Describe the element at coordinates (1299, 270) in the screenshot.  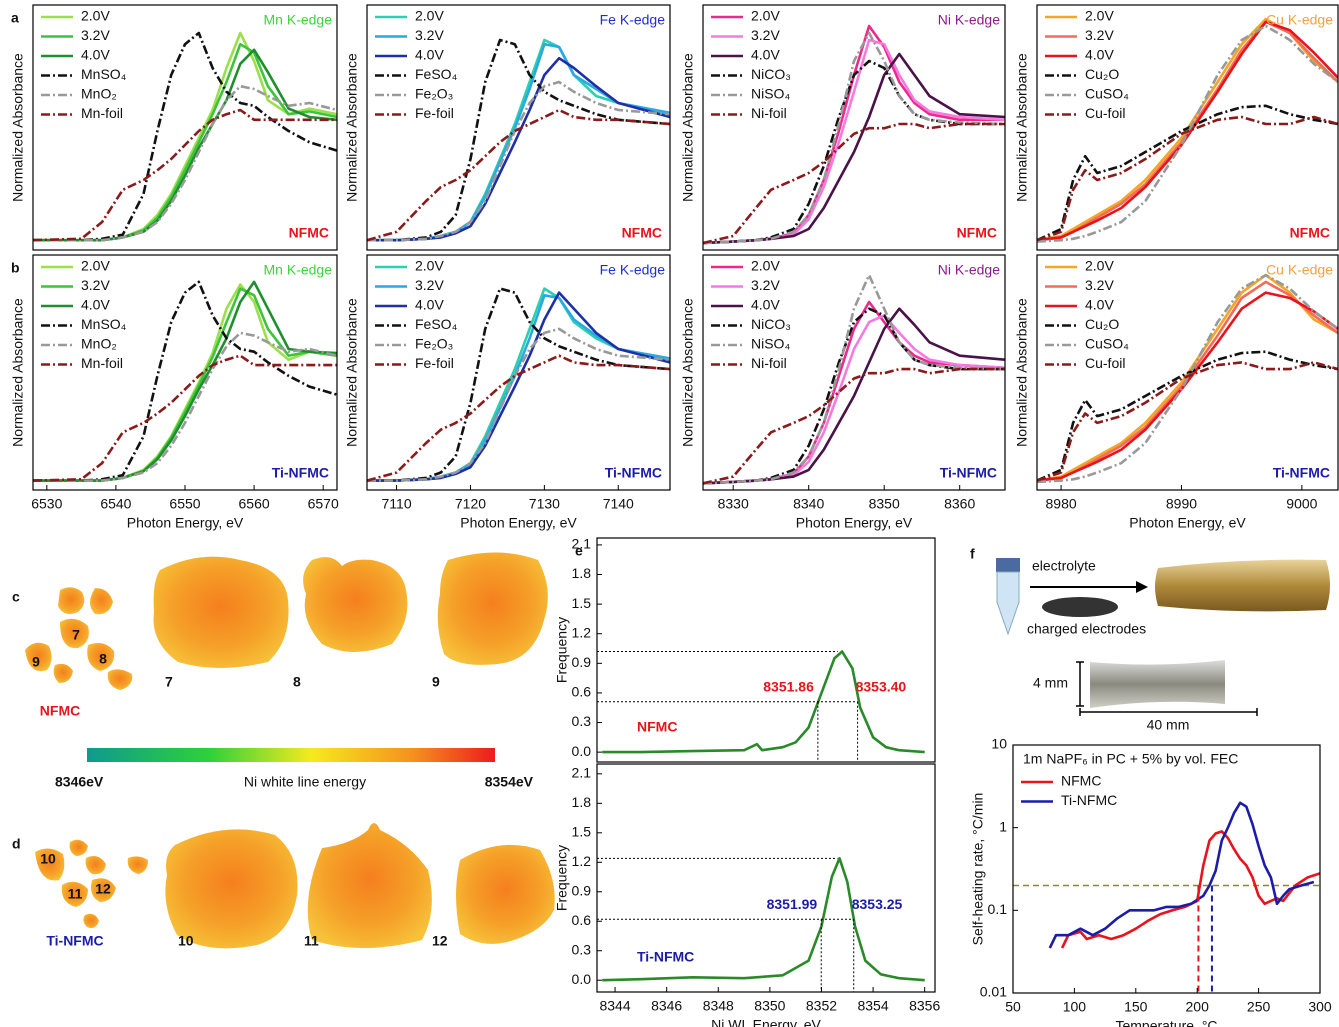
I see `chart-title: Cu K-edge` at that location.